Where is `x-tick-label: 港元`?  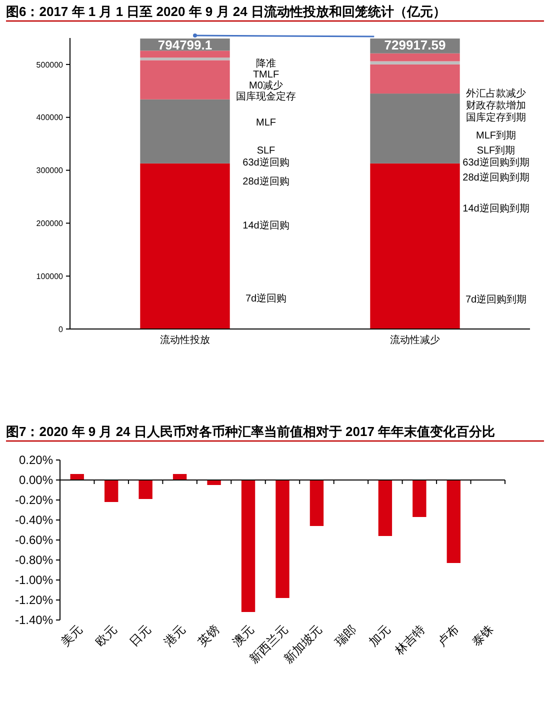 x-tick-label: 港元 is located at coordinates (174, 636).